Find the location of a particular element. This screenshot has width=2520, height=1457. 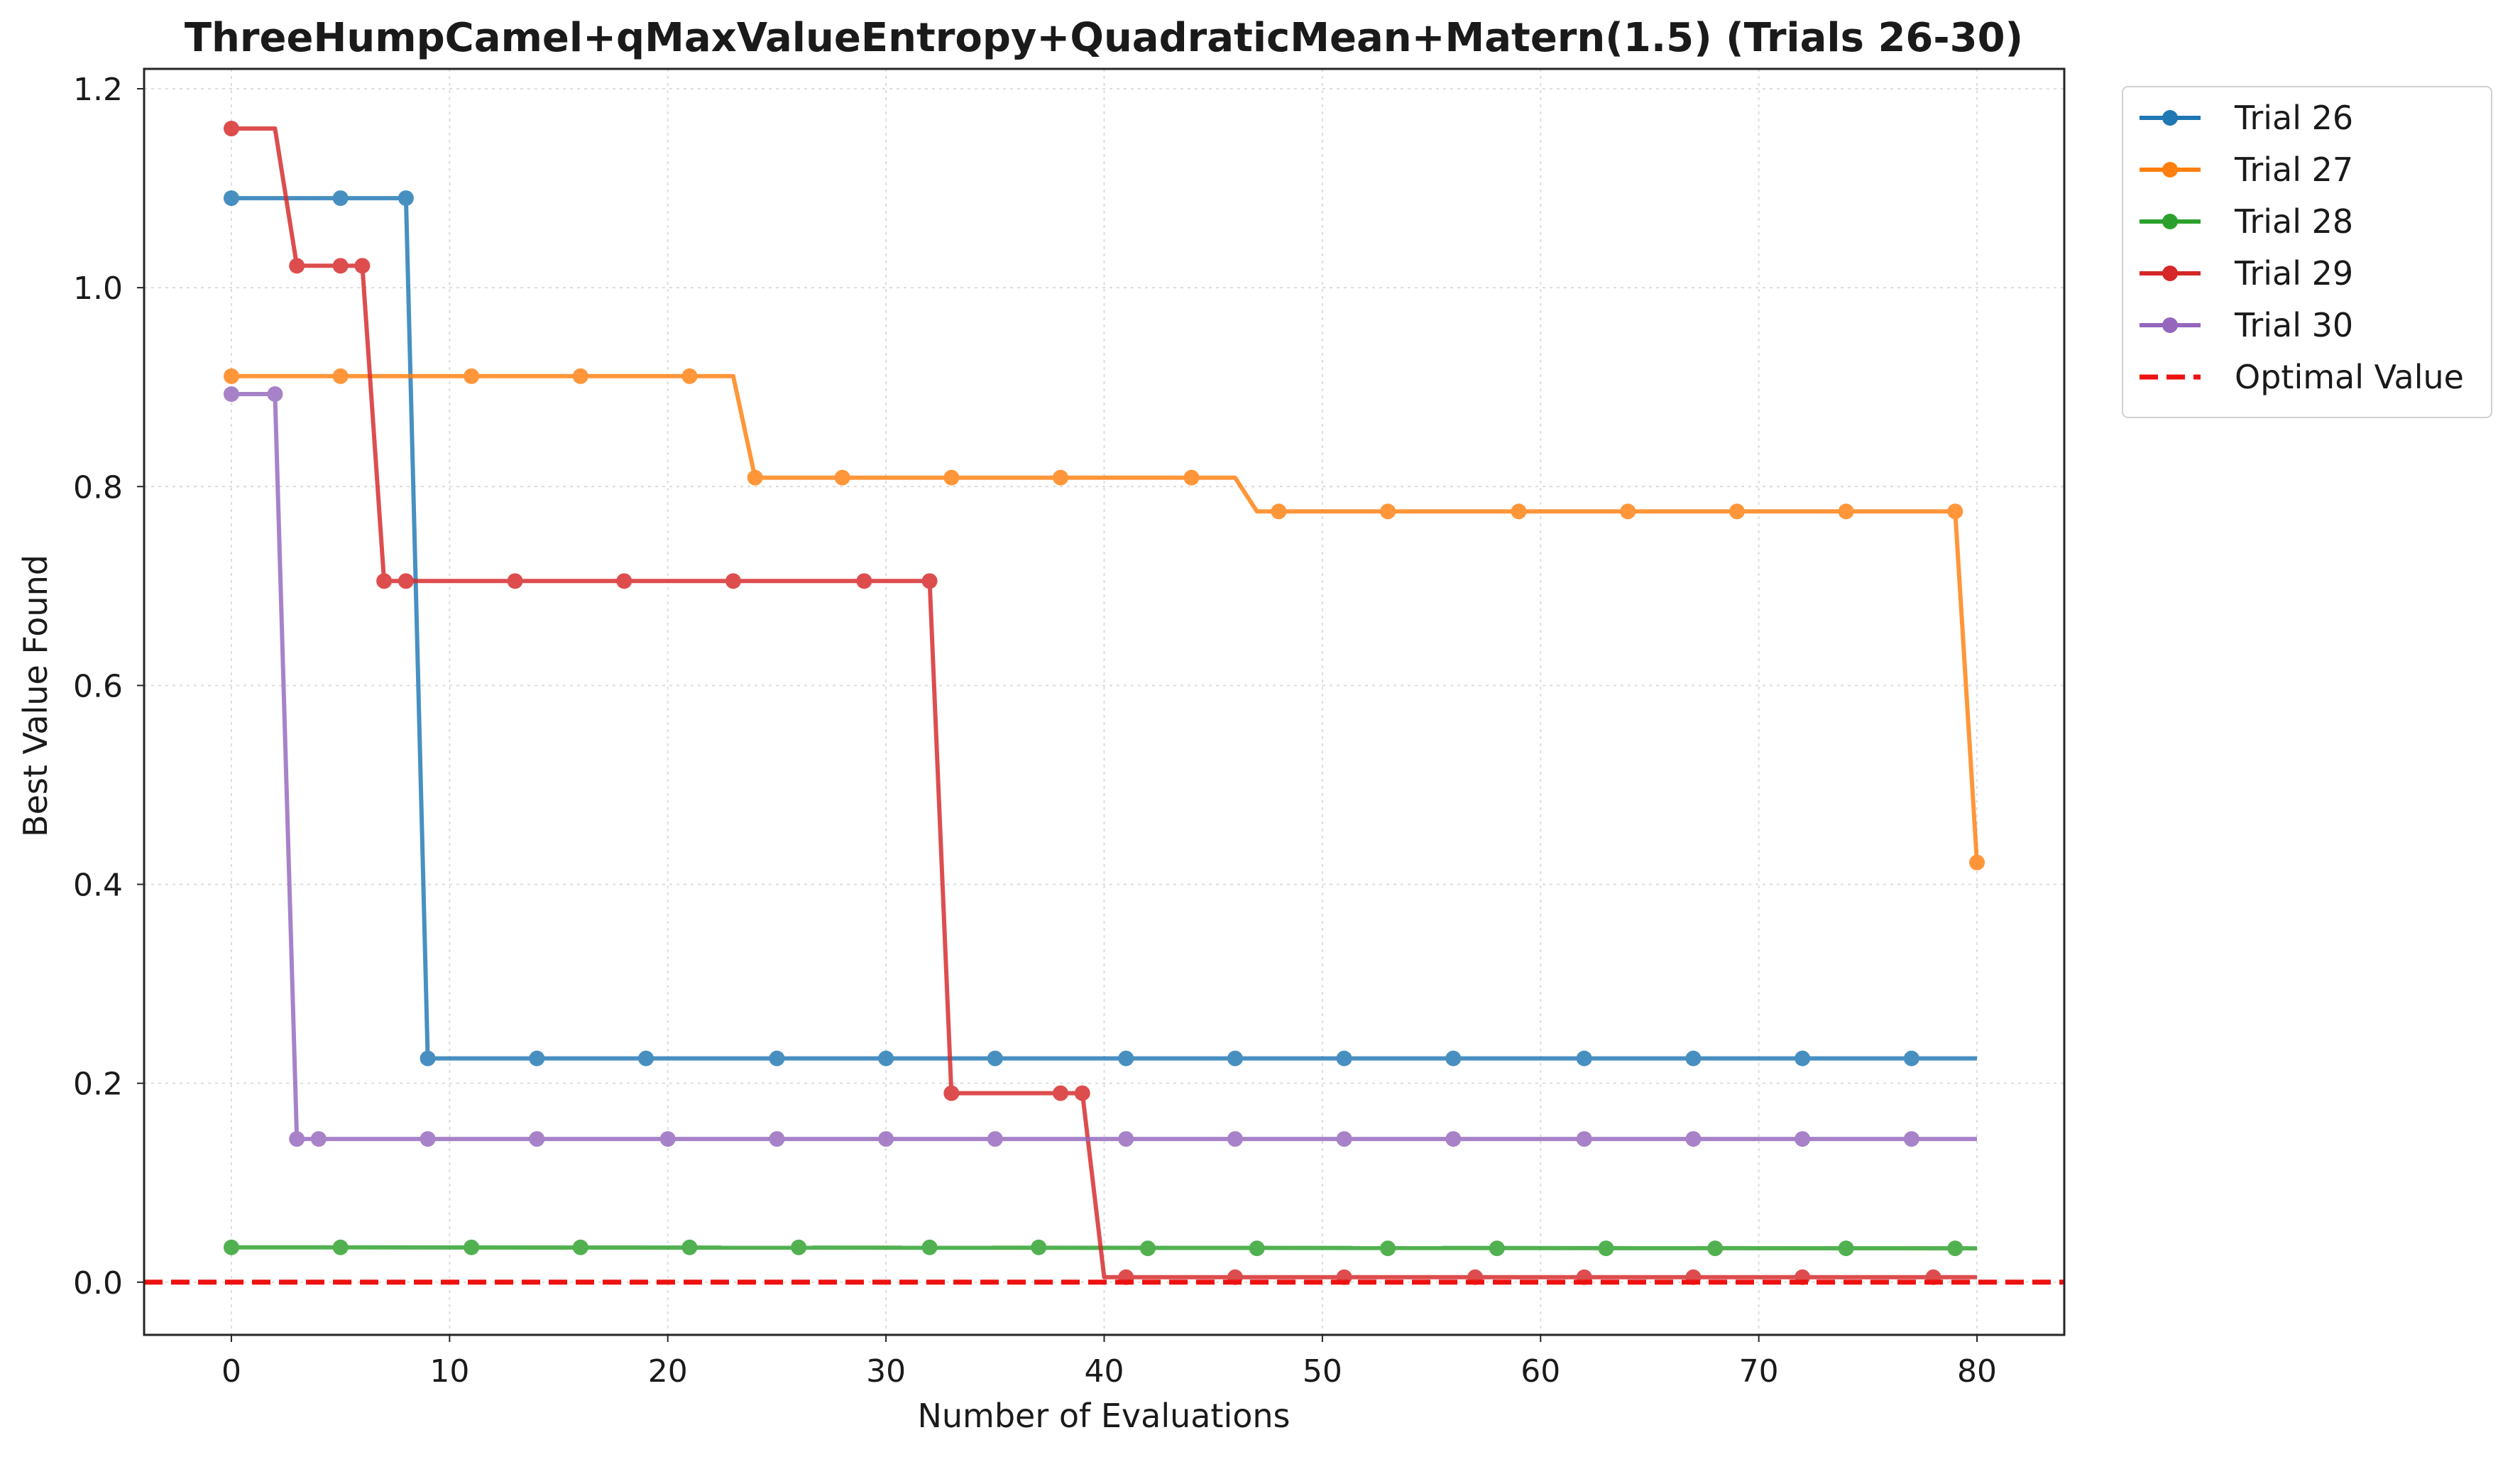

y-tick-label: 0.0 is located at coordinates (98, 1283).